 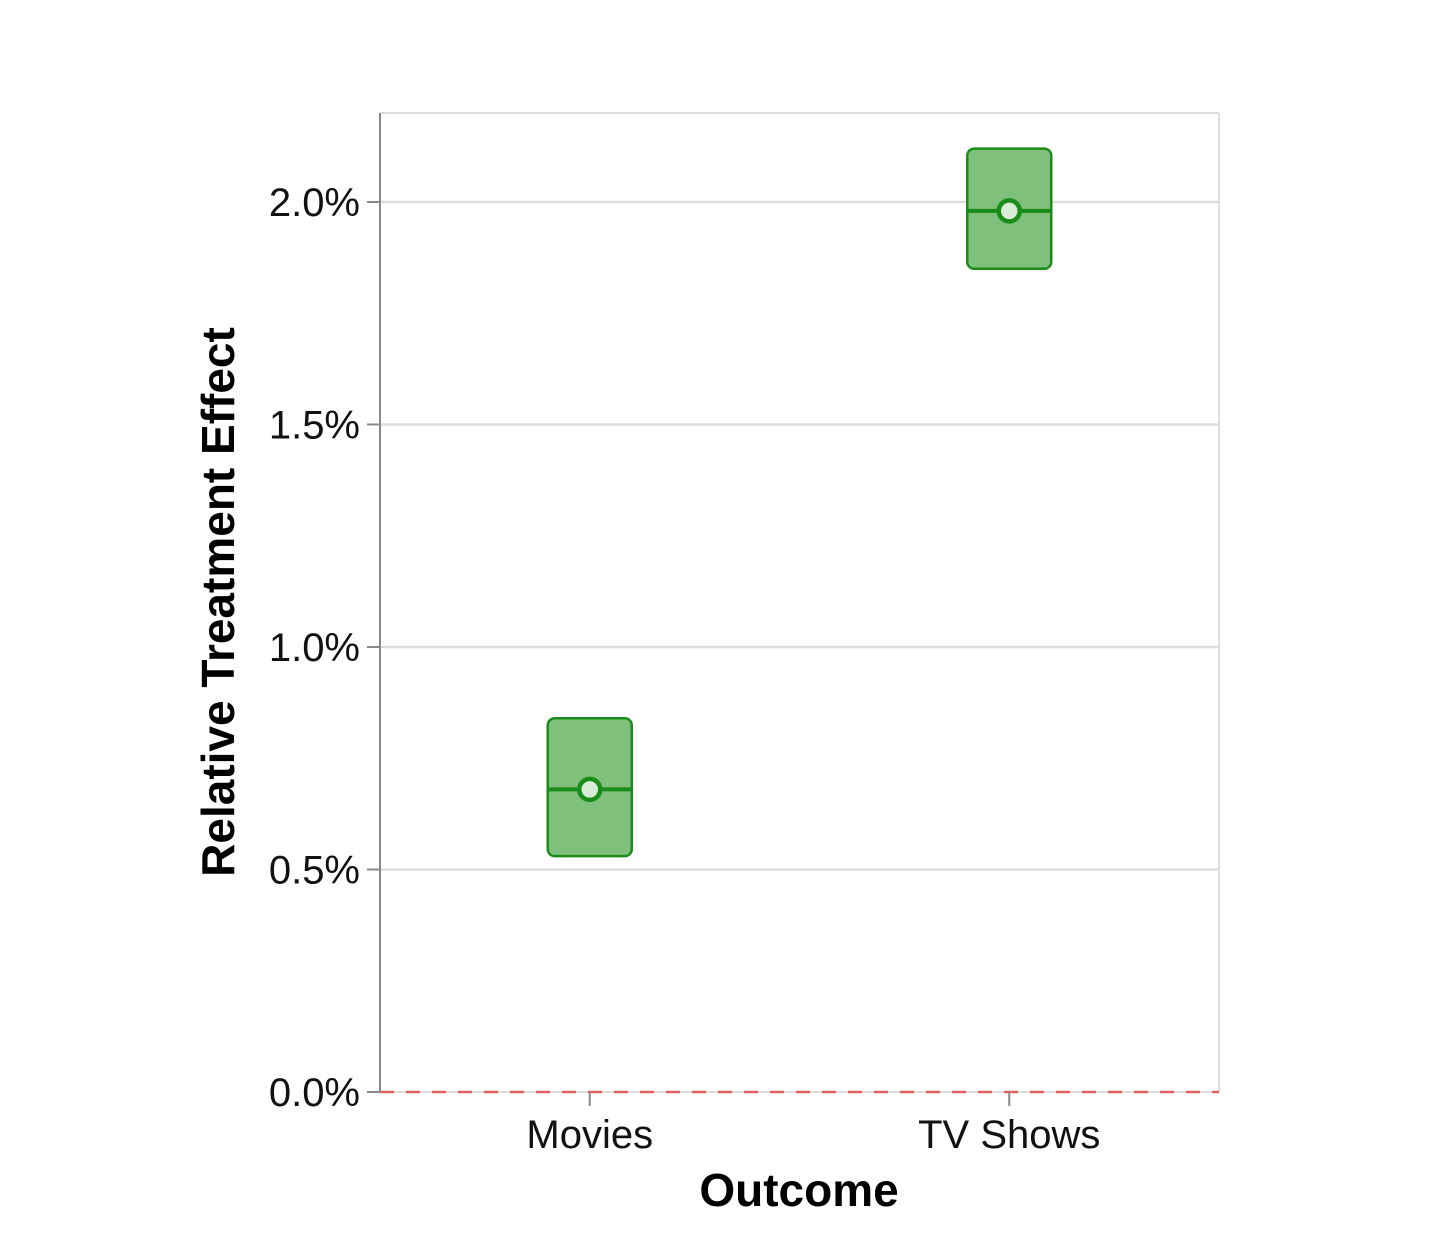 I want to click on y-tick-label: 2.0%, so click(x=314, y=203).